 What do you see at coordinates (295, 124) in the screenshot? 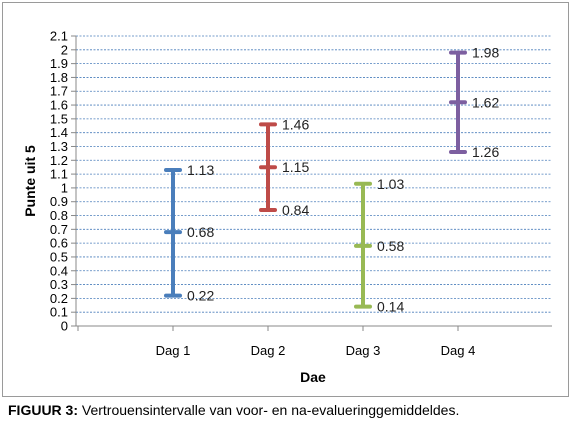
I see `upper-bound-label: 1.46` at bounding box center [295, 124].